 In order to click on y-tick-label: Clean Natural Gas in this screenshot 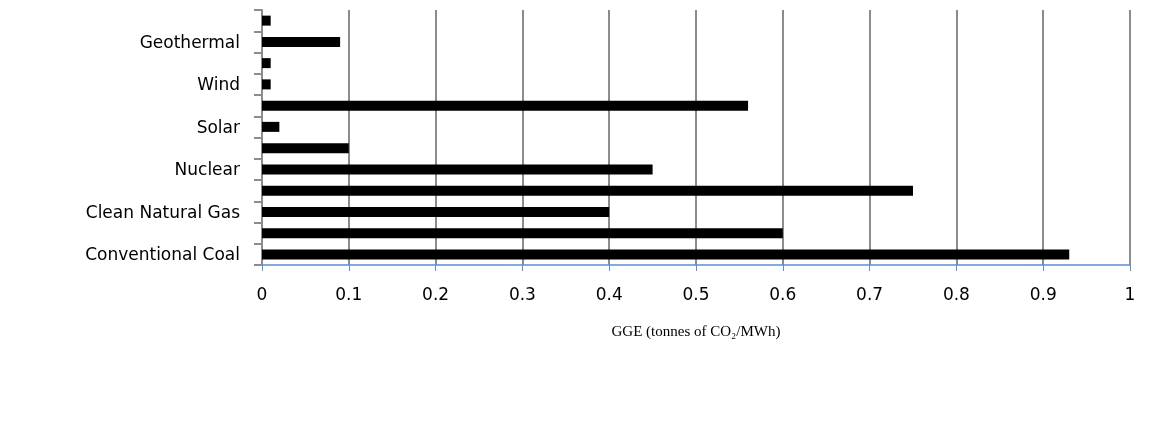, I will do `click(163, 211)`.